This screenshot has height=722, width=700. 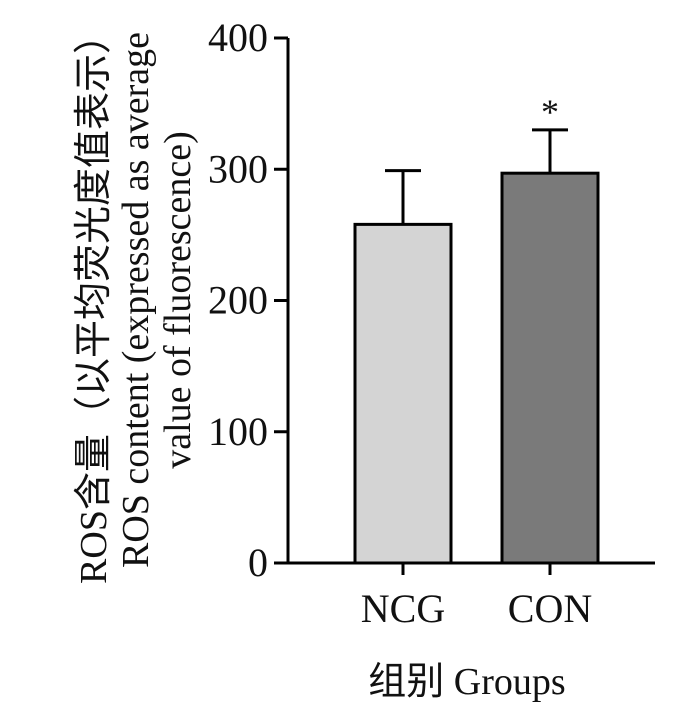 I want to click on y-tick-label: 400, so click(x=238, y=37).